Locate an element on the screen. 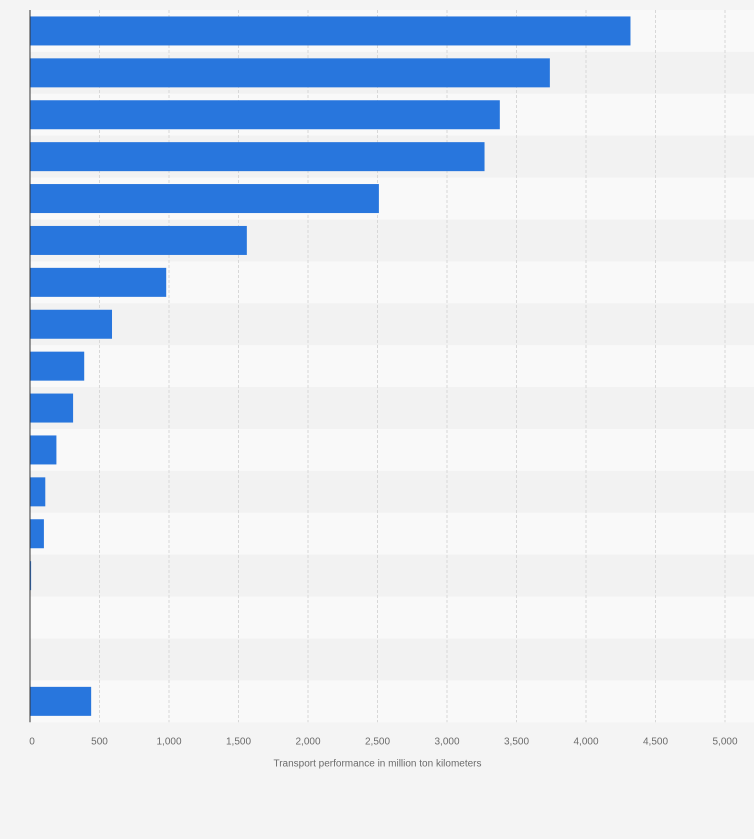  x-tick-label: 3,500 is located at coordinates (516, 741).